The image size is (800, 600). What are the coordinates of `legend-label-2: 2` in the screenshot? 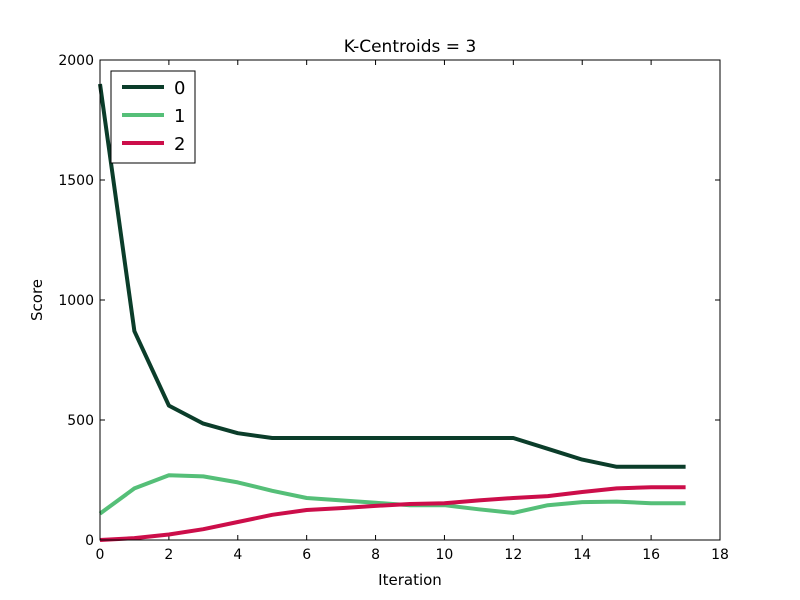 It's located at (179, 144).